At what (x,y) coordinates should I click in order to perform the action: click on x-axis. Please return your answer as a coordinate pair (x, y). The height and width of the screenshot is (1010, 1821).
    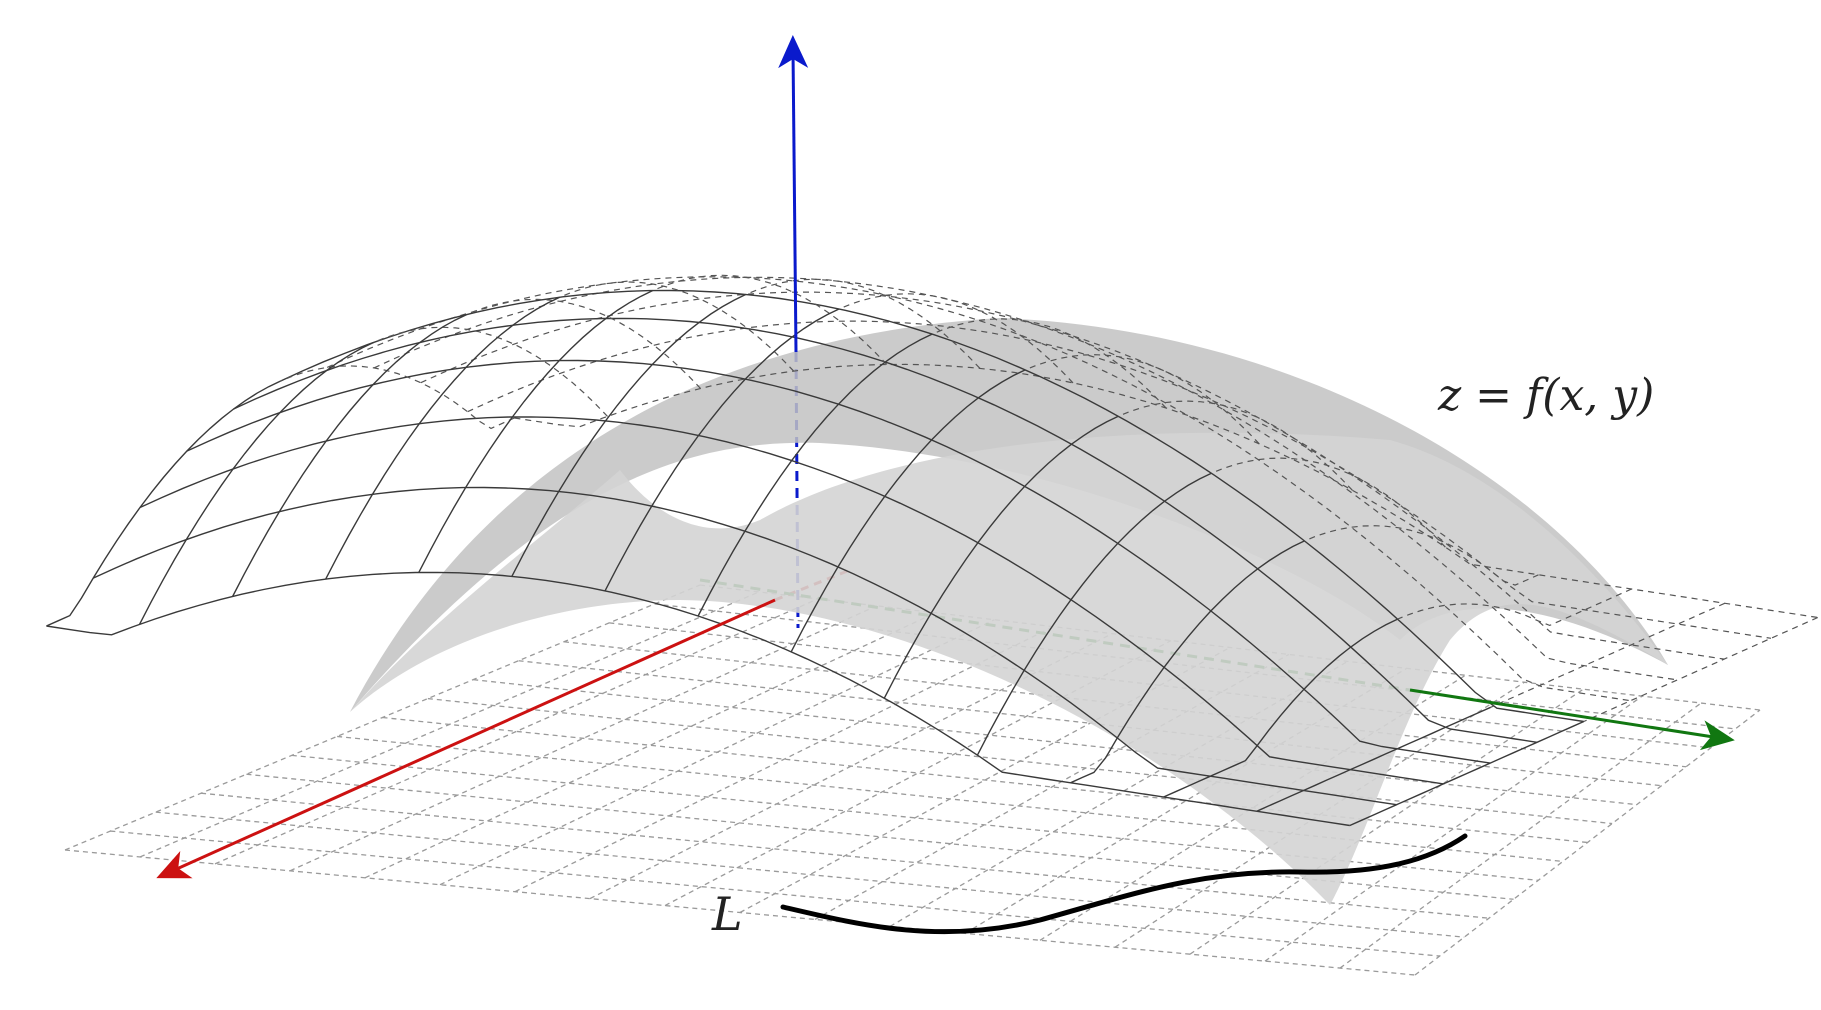
    Looking at the image, I should click on (466, 738).